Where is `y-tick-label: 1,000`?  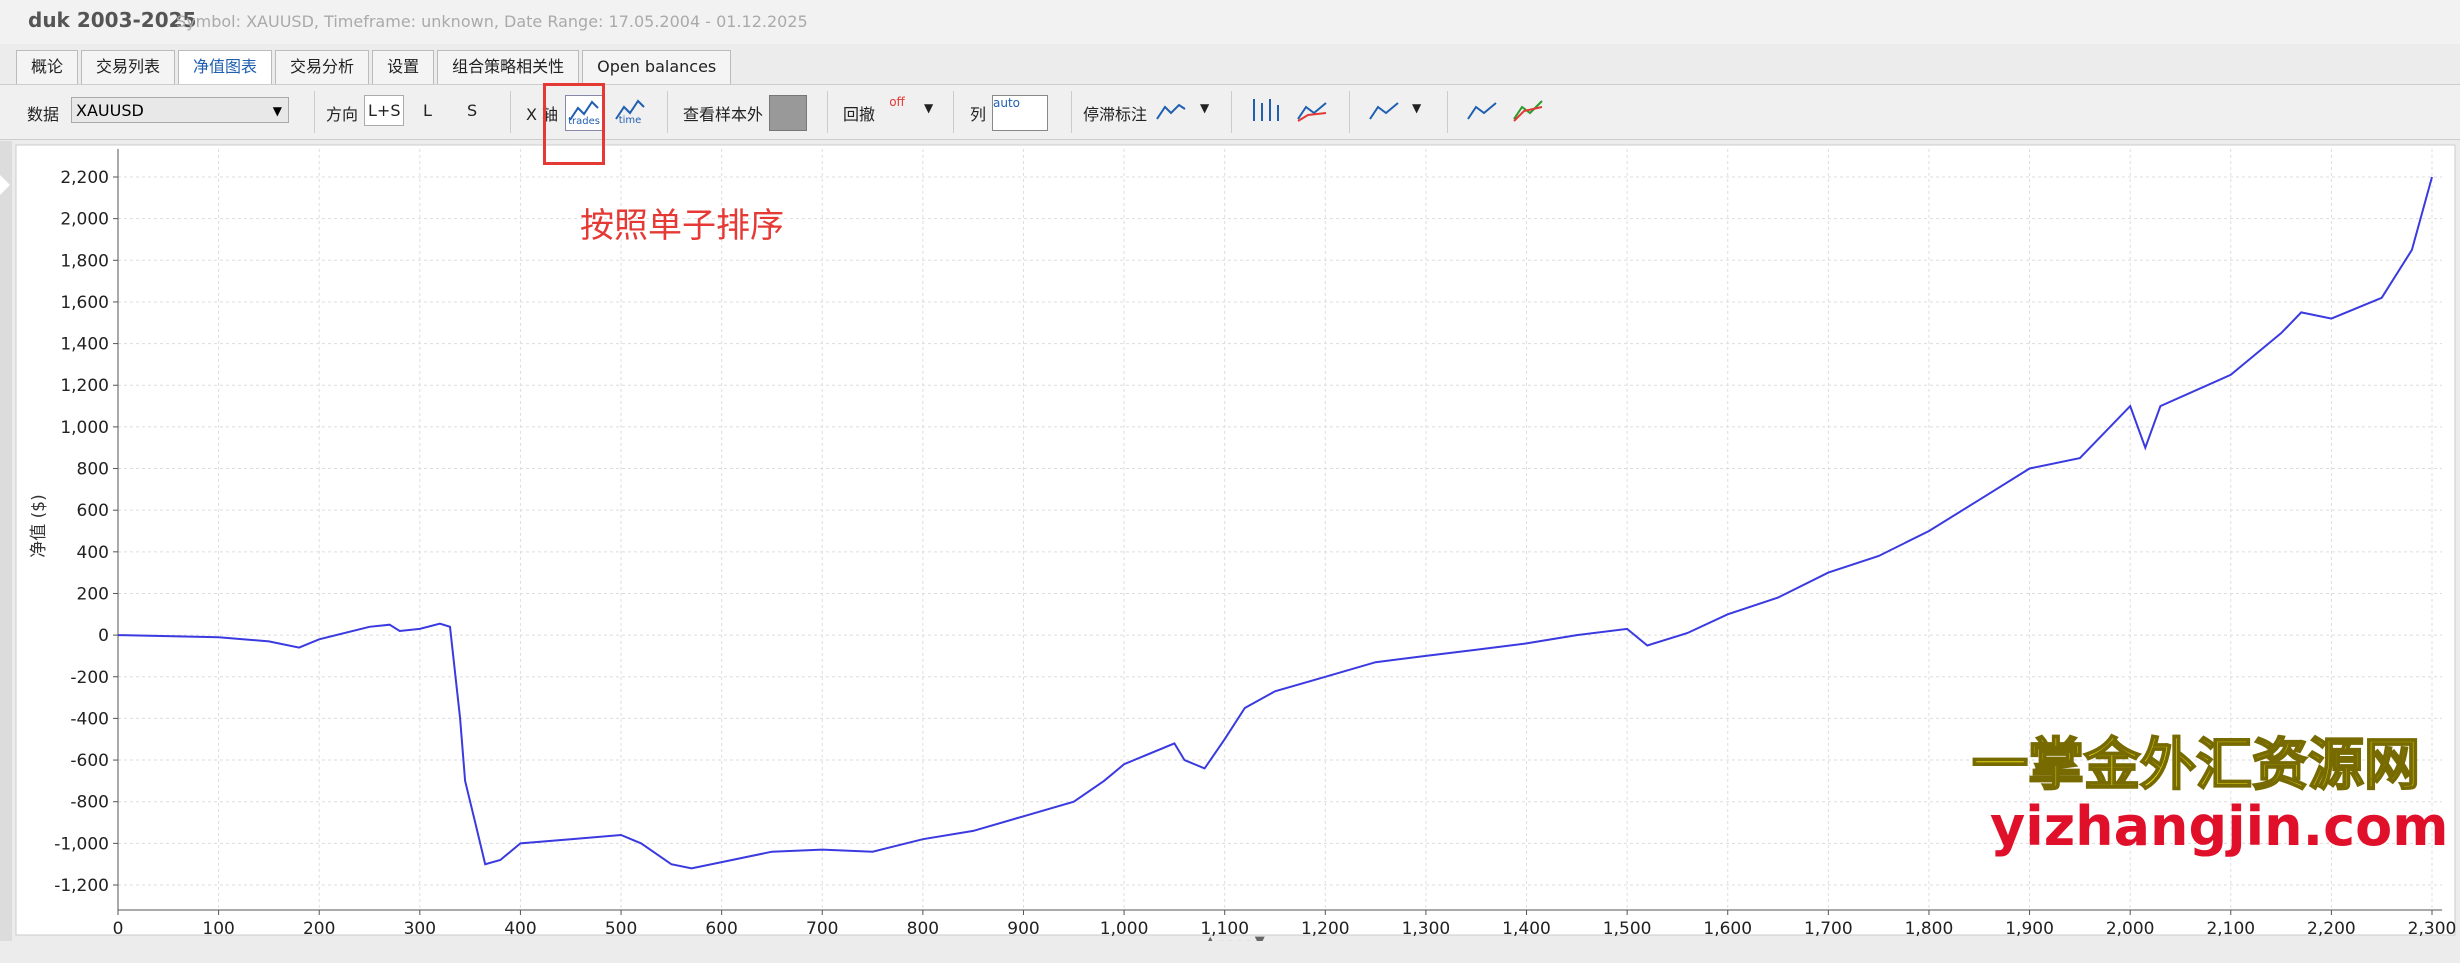 y-tick-label: 1,000 is located at coordinates (84, 428).